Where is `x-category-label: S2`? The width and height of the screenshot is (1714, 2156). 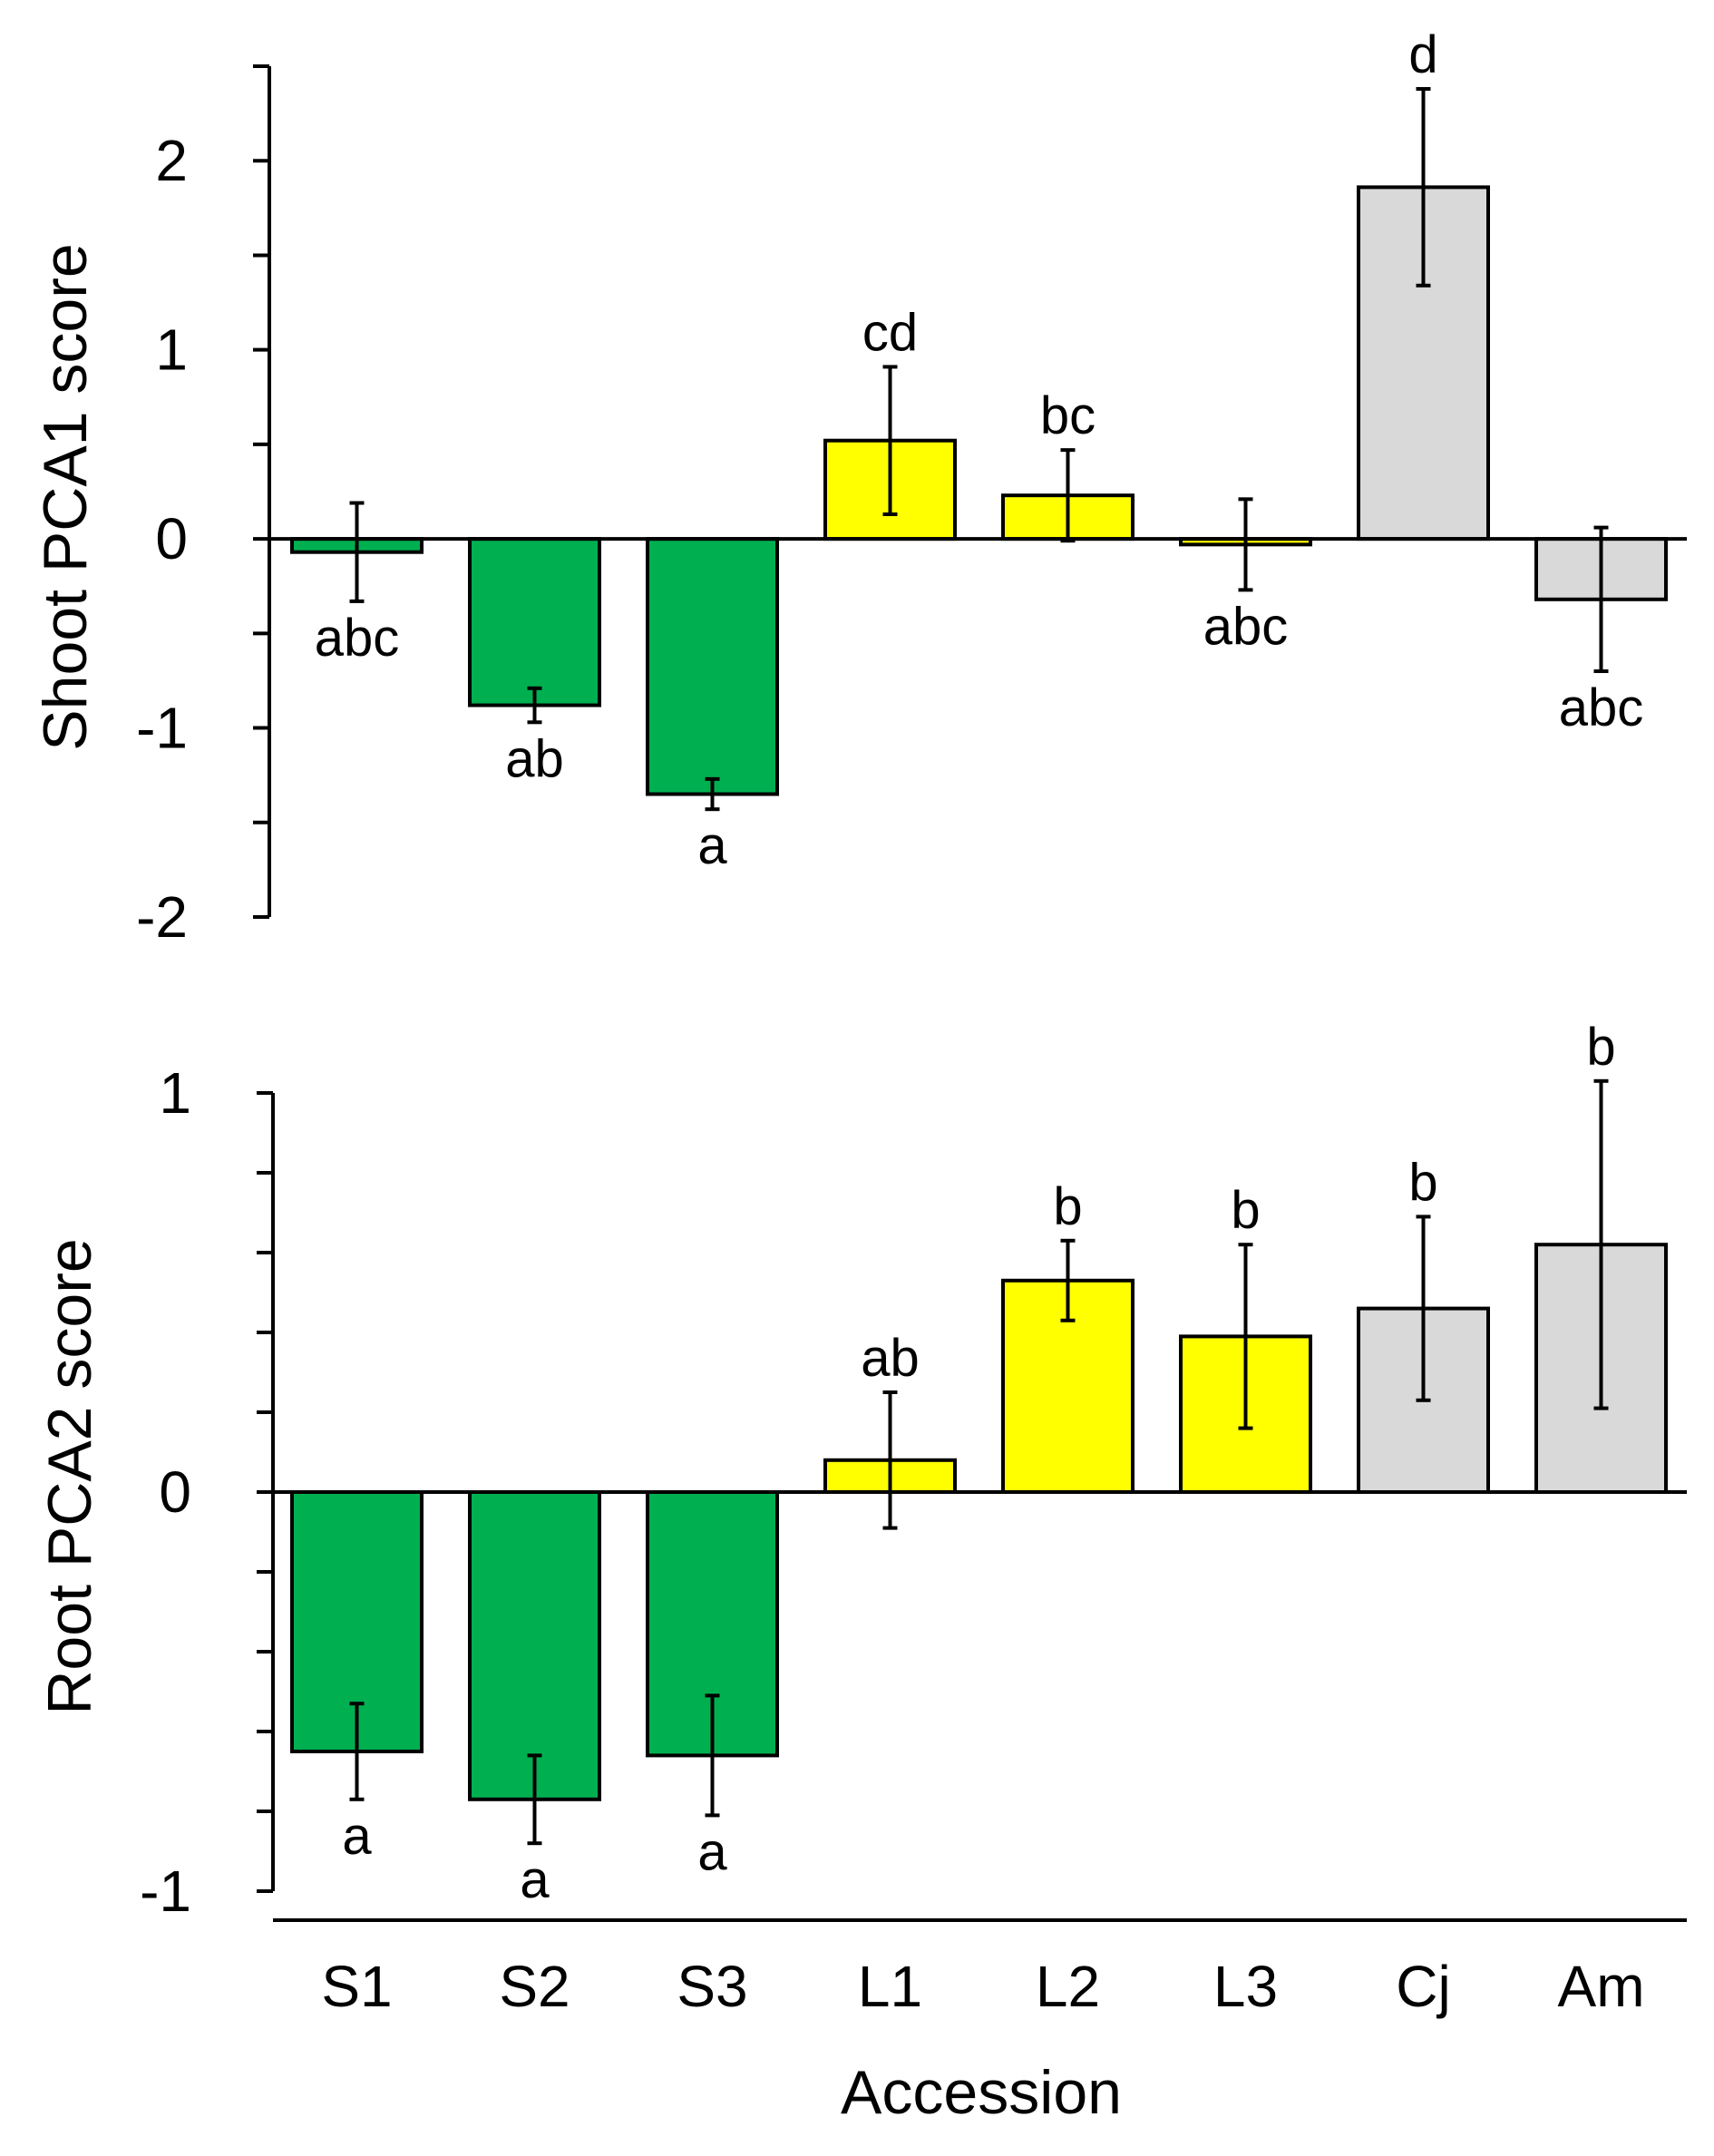 x-category-label: S2 is located at coordinates (534, 1986).